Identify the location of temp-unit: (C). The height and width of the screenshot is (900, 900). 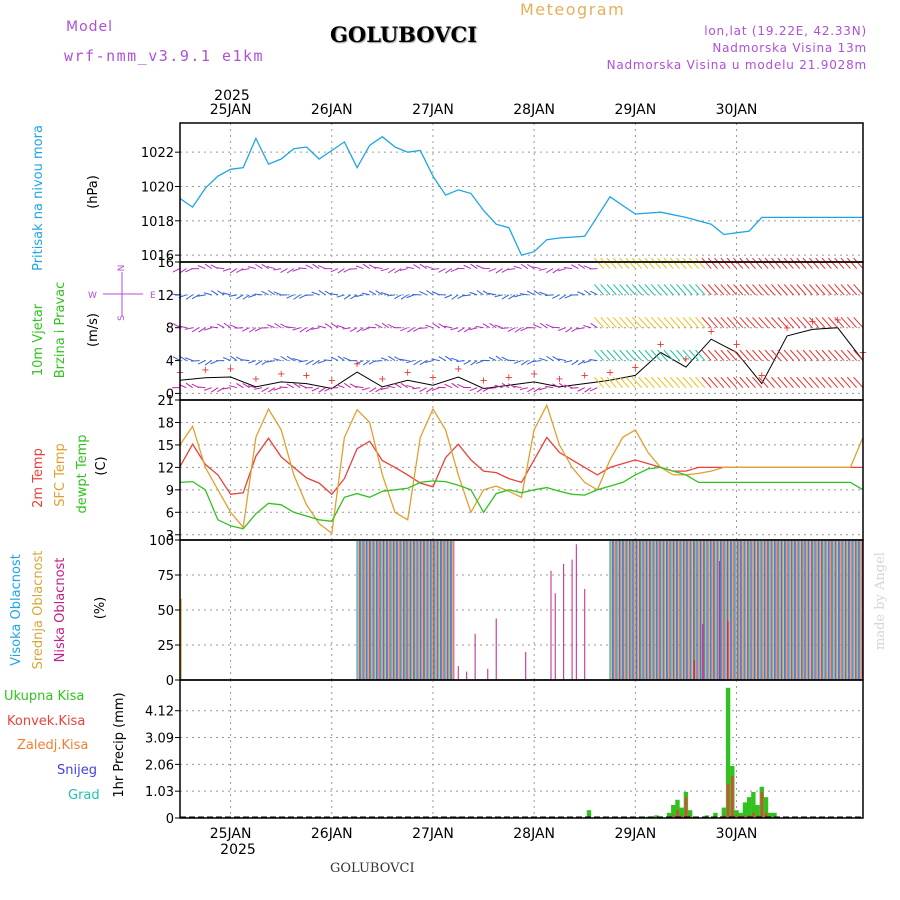
(101, 465).